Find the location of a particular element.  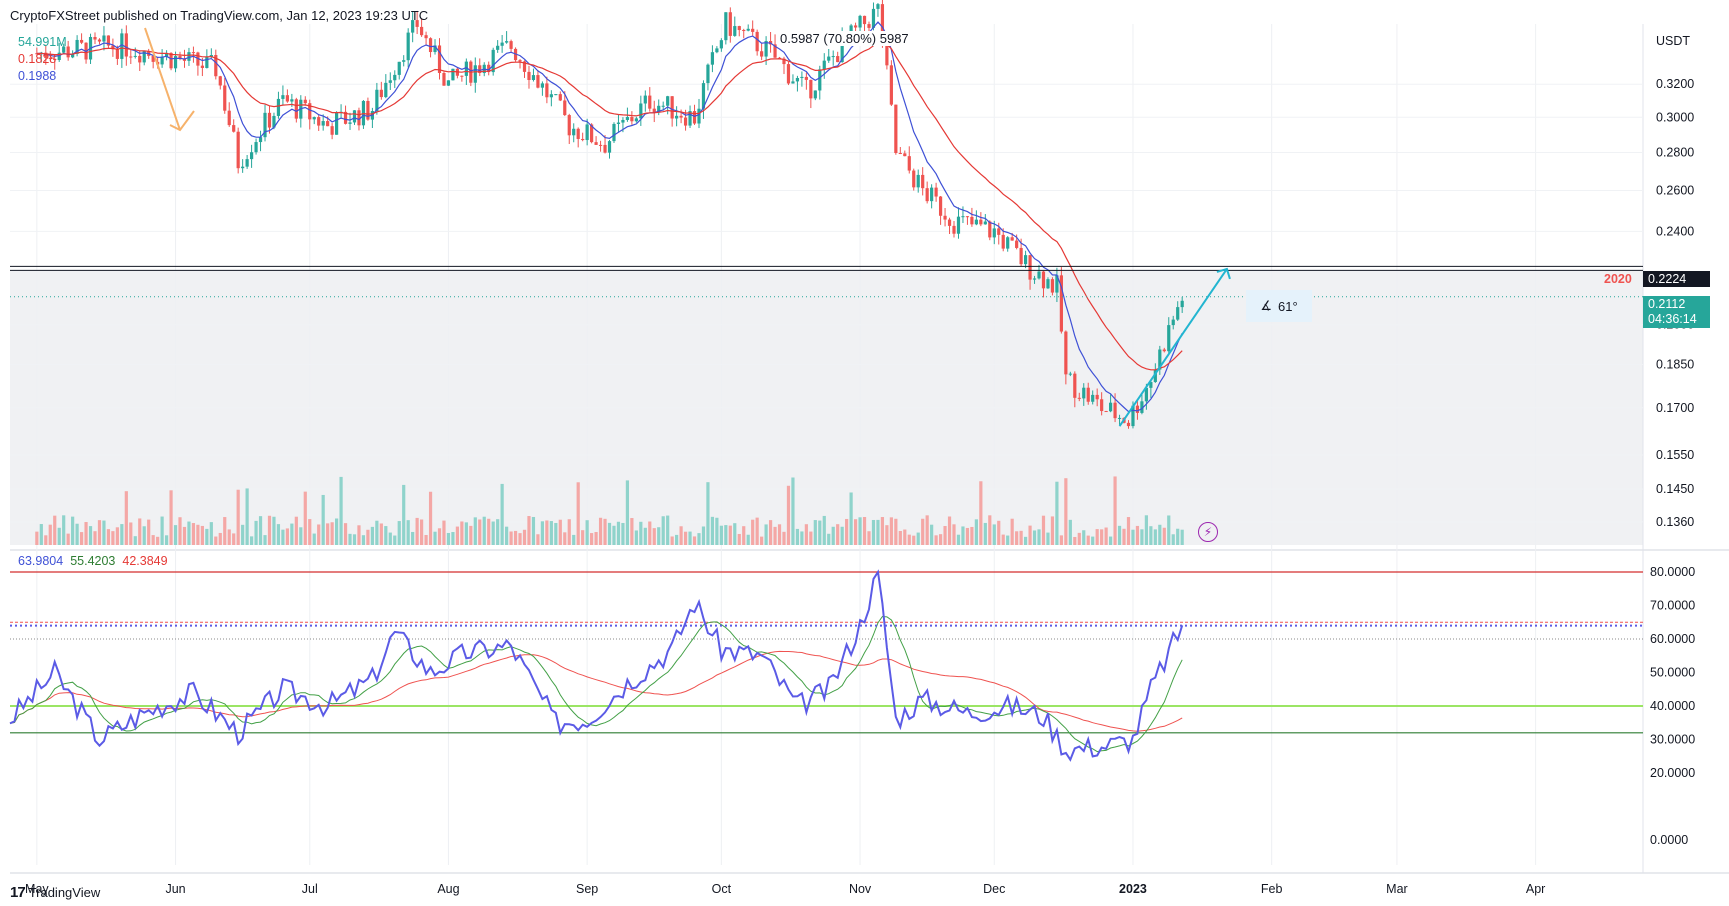

rsi-tick: 60.0000 is located at coordinates (1672, 639).